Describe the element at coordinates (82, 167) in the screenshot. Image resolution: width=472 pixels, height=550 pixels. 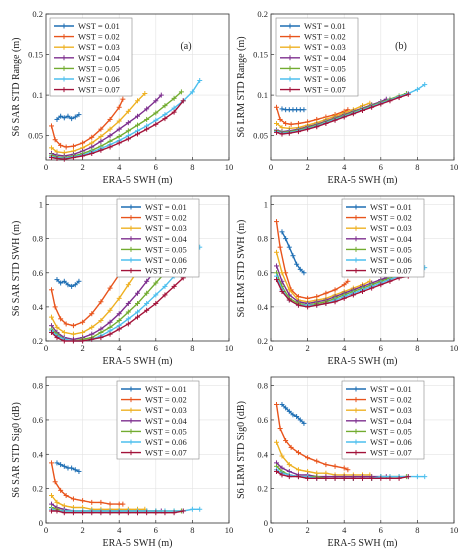
I see `x-tick-label: 2` at that location.